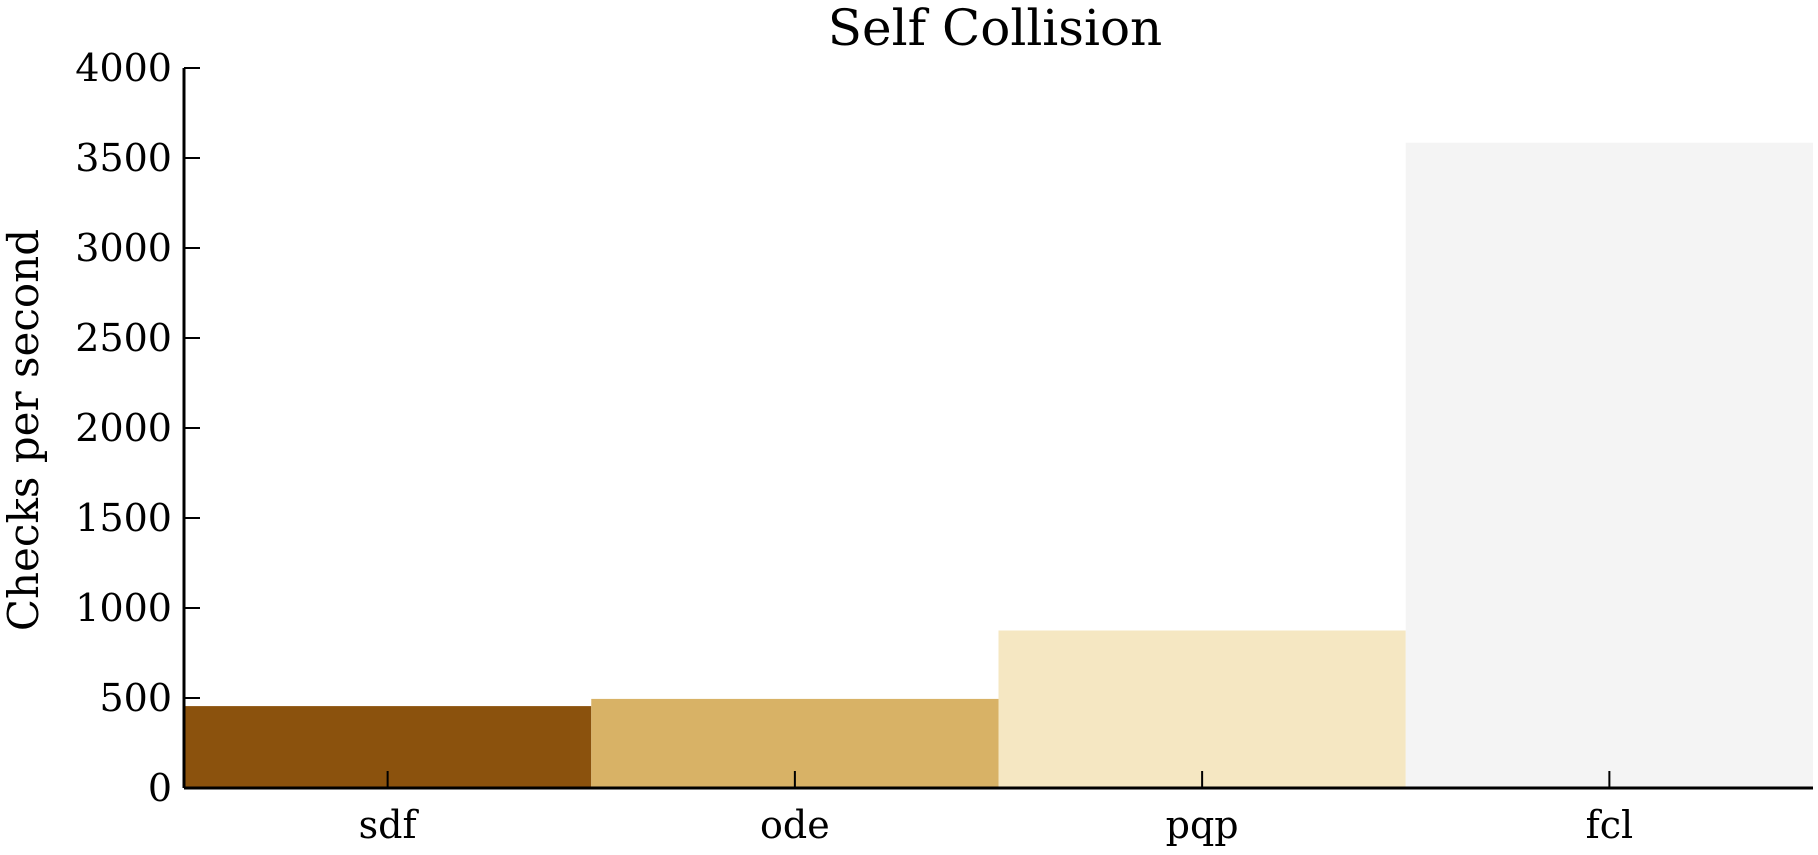 This screenshot has width=1818, height=855. What do you see at coordinates (123, 518) in the screenshot?
I see `y-tick-label-1500: 1500` at bounding box center [123, 518].